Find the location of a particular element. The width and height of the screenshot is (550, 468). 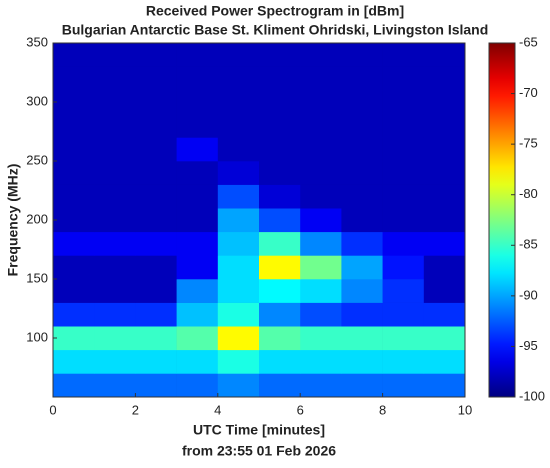

x-tick-label: 2 is located at coordinates (135, 409).